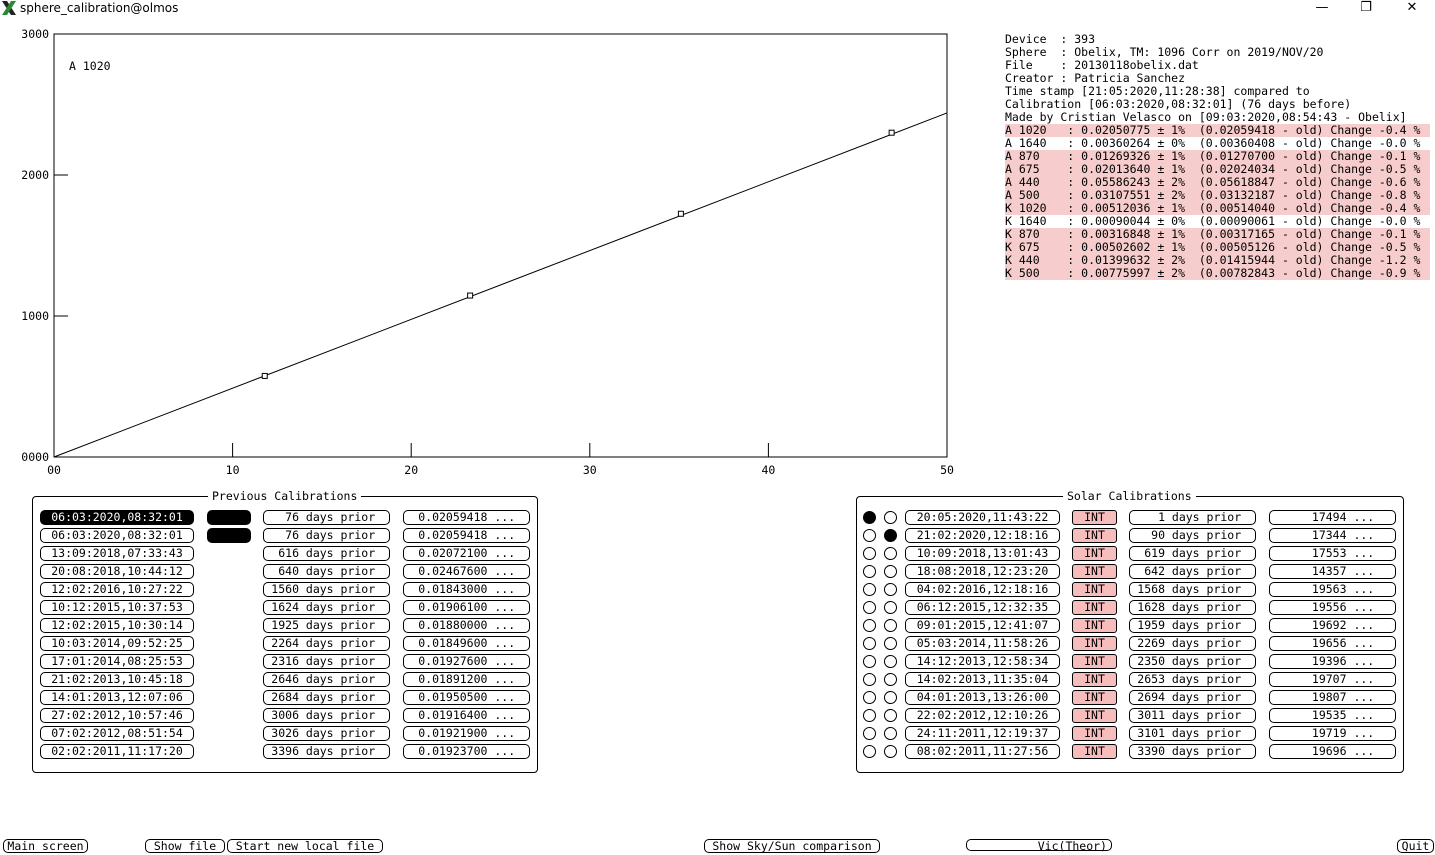  I want to click on days-prior-field: 640 days prior, so click(326, 571).